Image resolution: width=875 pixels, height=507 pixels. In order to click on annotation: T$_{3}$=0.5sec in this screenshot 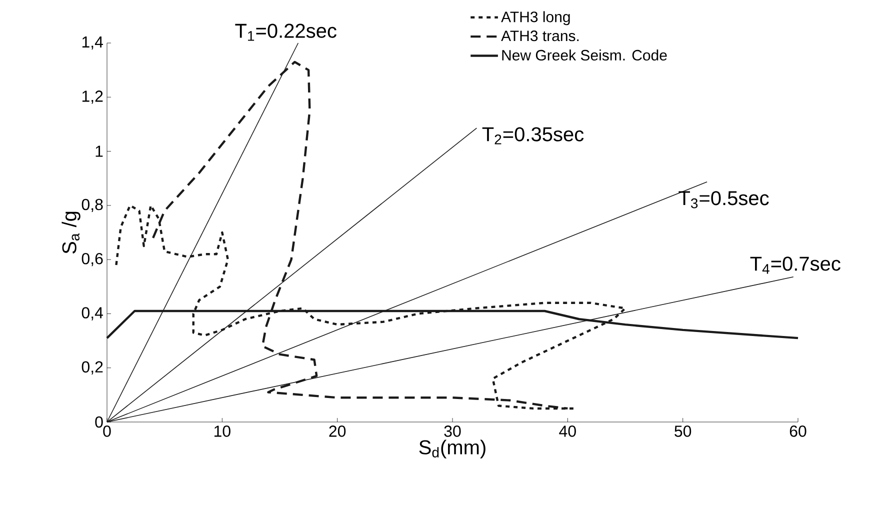, I will do `click(723, 199)`.